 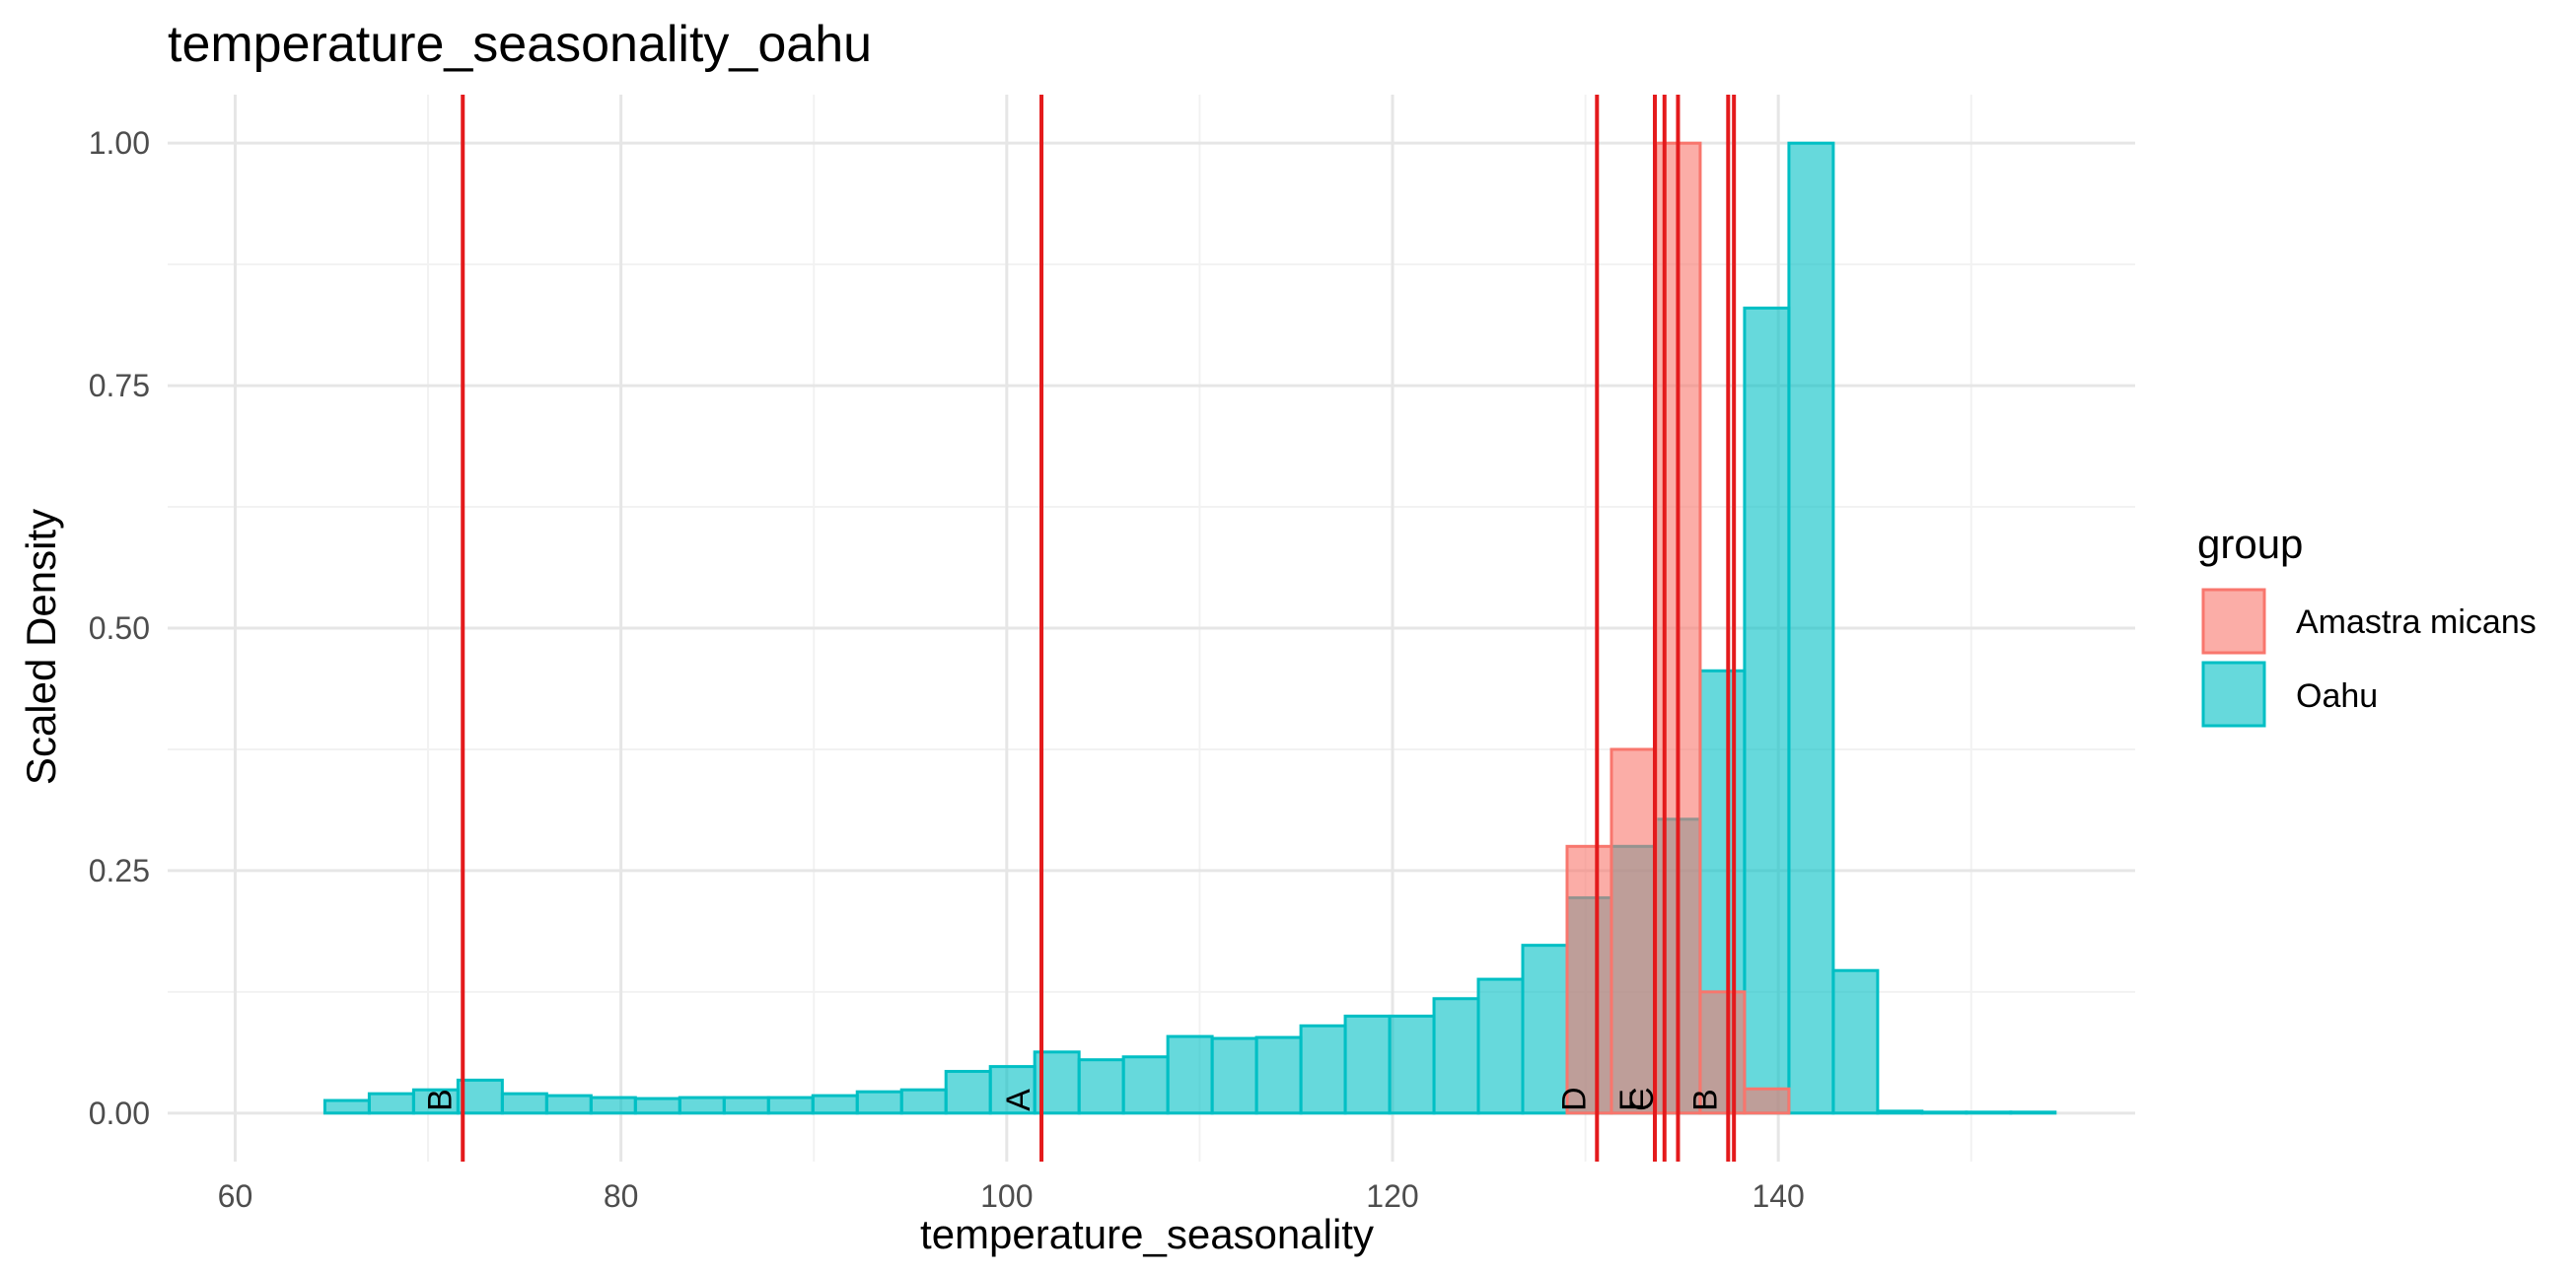 I want to click on x-tick-label: 80, so click(x=621, y=1196).